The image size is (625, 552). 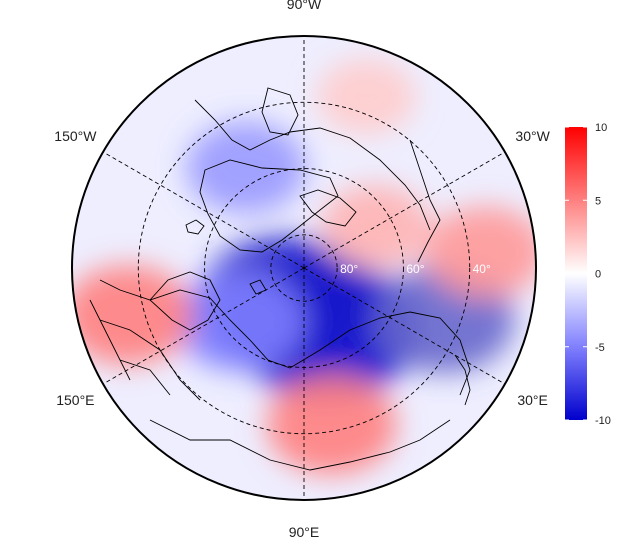 I want to click on asia-south, so click(x=300, y=445).